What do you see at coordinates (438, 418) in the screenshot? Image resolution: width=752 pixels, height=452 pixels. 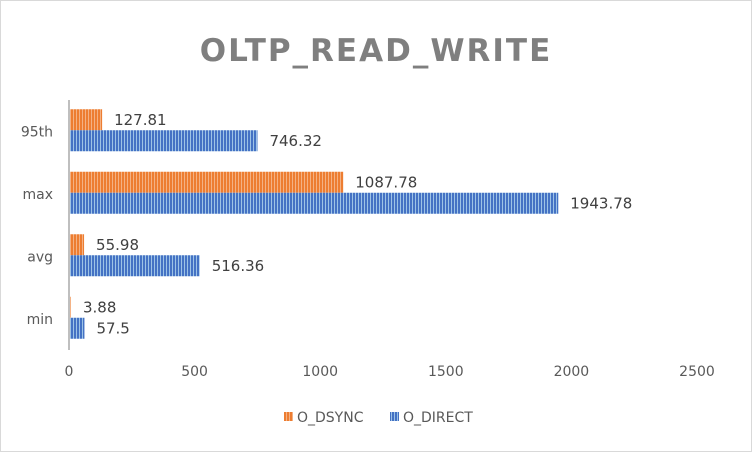 I see `legend-label: O_DIRECT` at bounding box center [438, 418].